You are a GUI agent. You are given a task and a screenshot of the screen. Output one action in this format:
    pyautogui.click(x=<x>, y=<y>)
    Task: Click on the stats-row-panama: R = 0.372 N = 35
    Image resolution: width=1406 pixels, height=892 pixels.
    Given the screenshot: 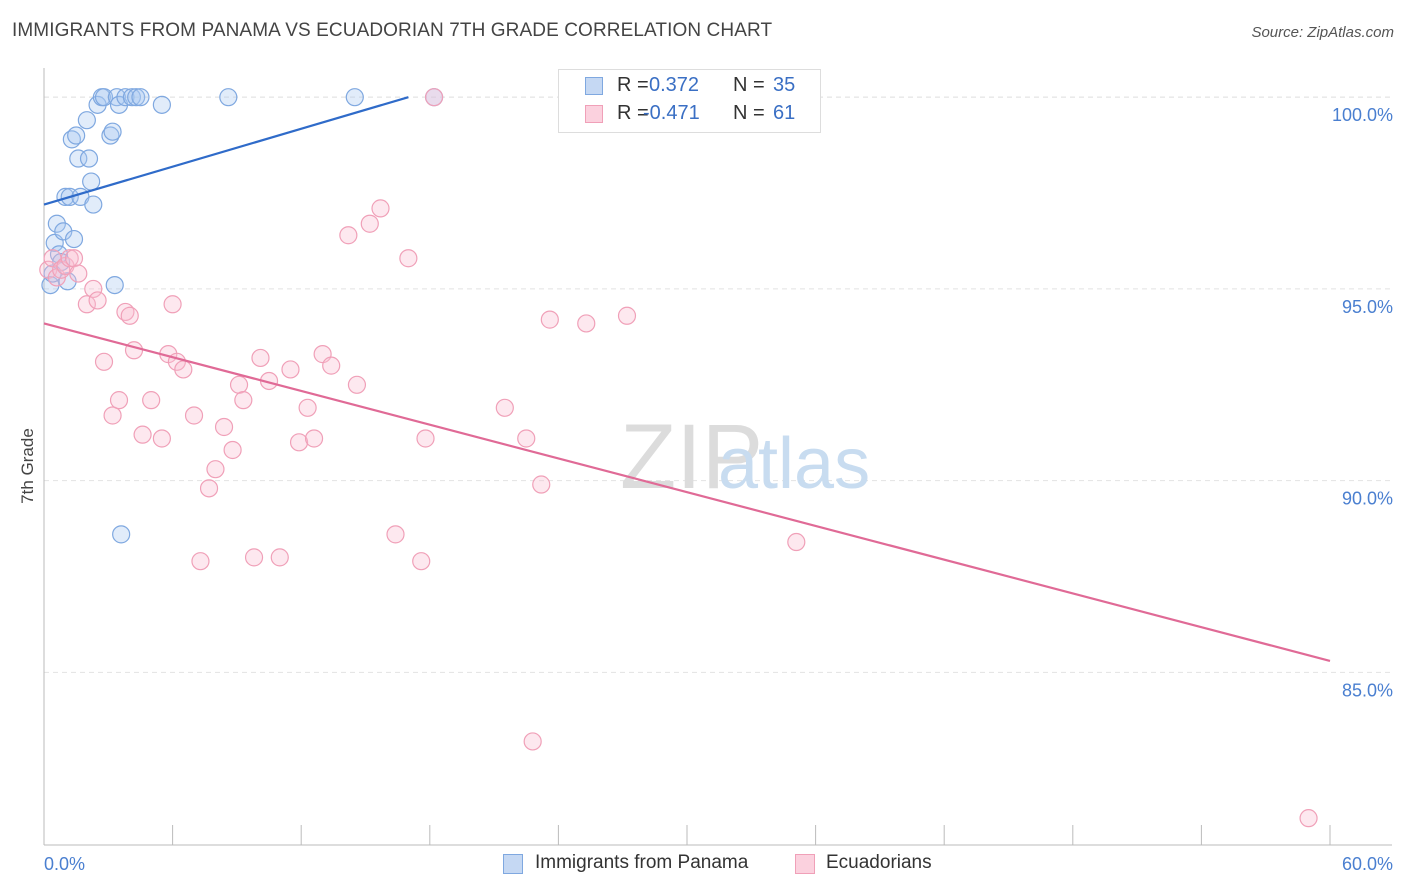 What is the action you would take?
    pyautogui.click(x=689, y=87)
    